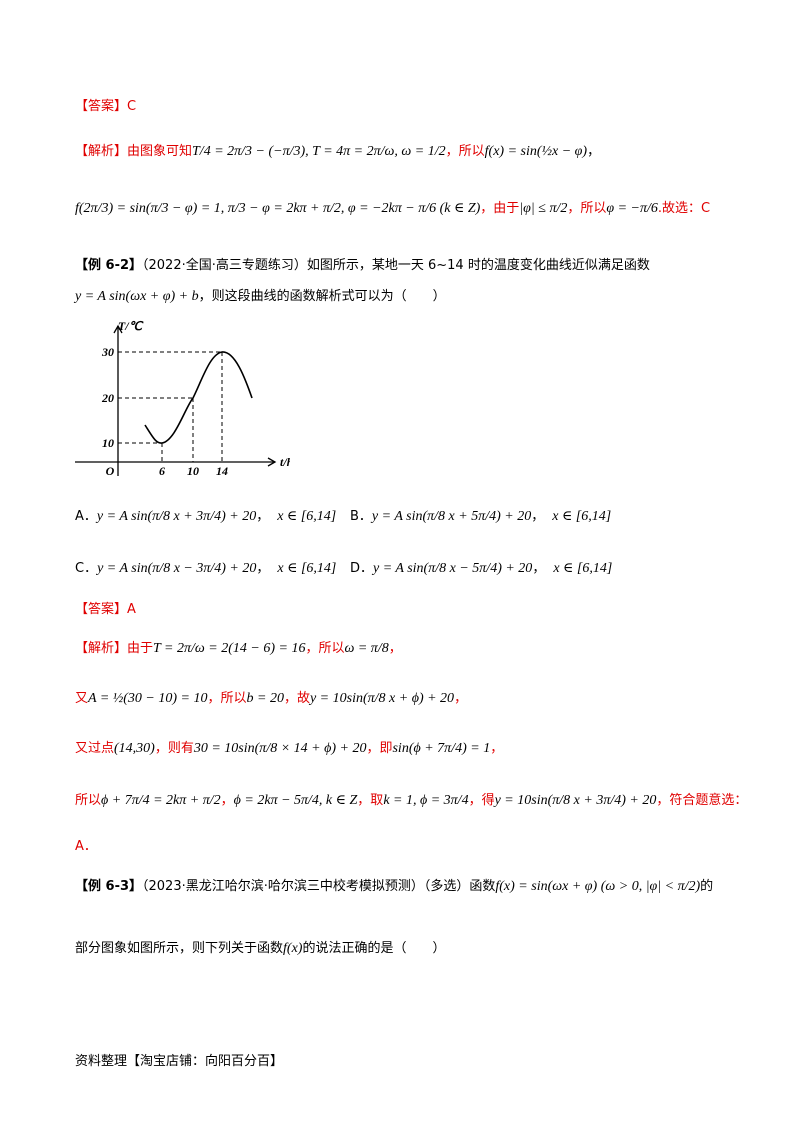  Describe the element at coordinates (222, 471) in the screenshot. I see `figure-label: 14` at that location.